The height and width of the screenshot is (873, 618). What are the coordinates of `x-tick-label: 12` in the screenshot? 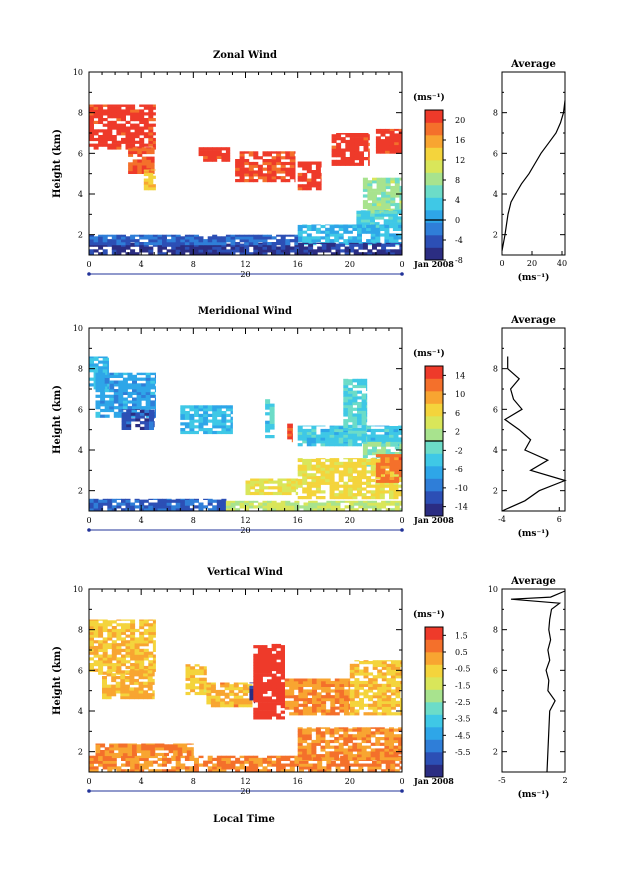 It's located at (245, 781).